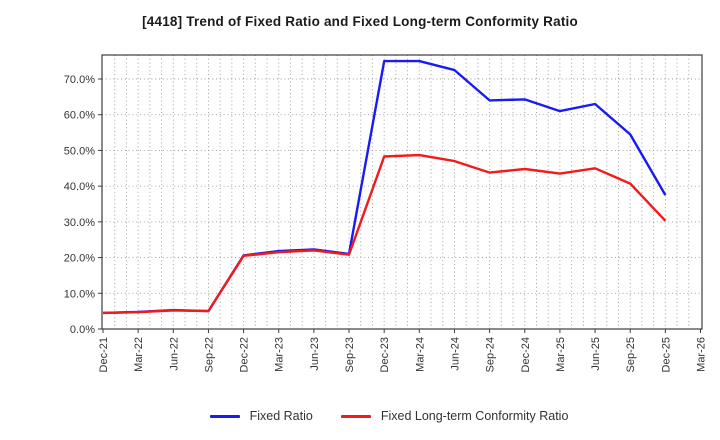 The width and height of the screenshot is (720, 440). I want to click on x-tick-label: Jun-25, so click(596, 354).